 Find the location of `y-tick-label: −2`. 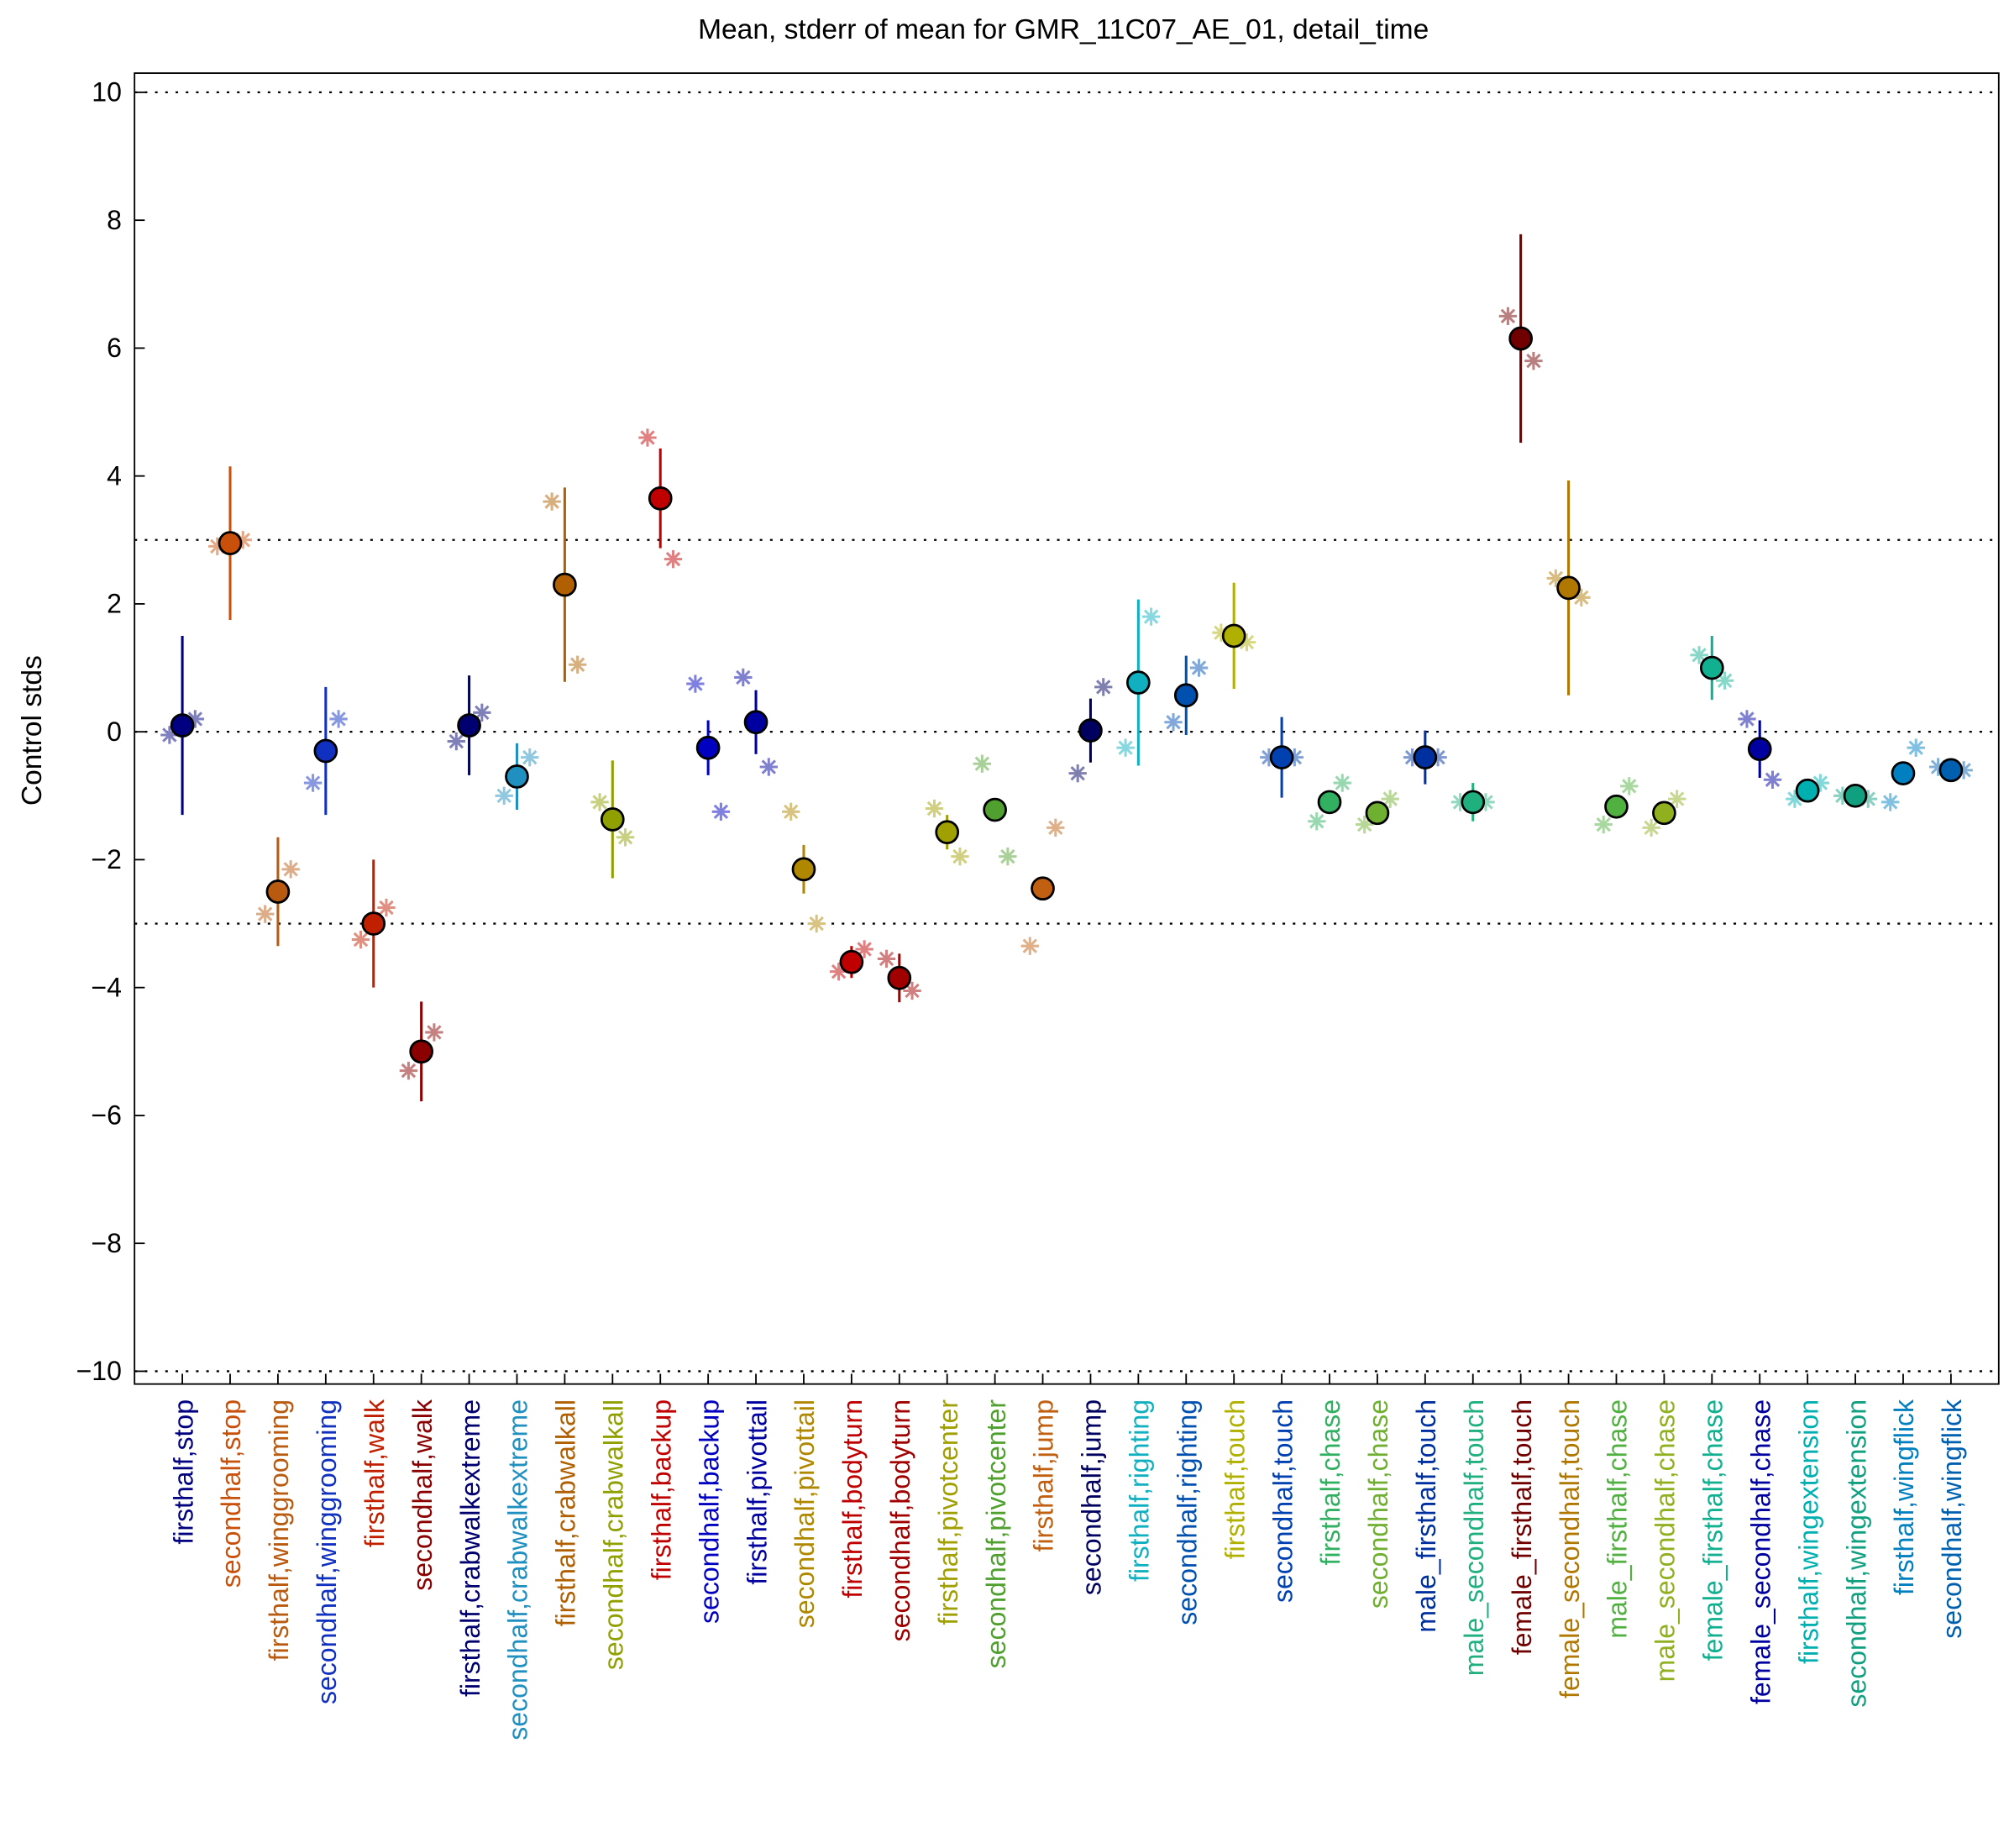

y-tick-label: −2 is located at coordinates (106, 859).